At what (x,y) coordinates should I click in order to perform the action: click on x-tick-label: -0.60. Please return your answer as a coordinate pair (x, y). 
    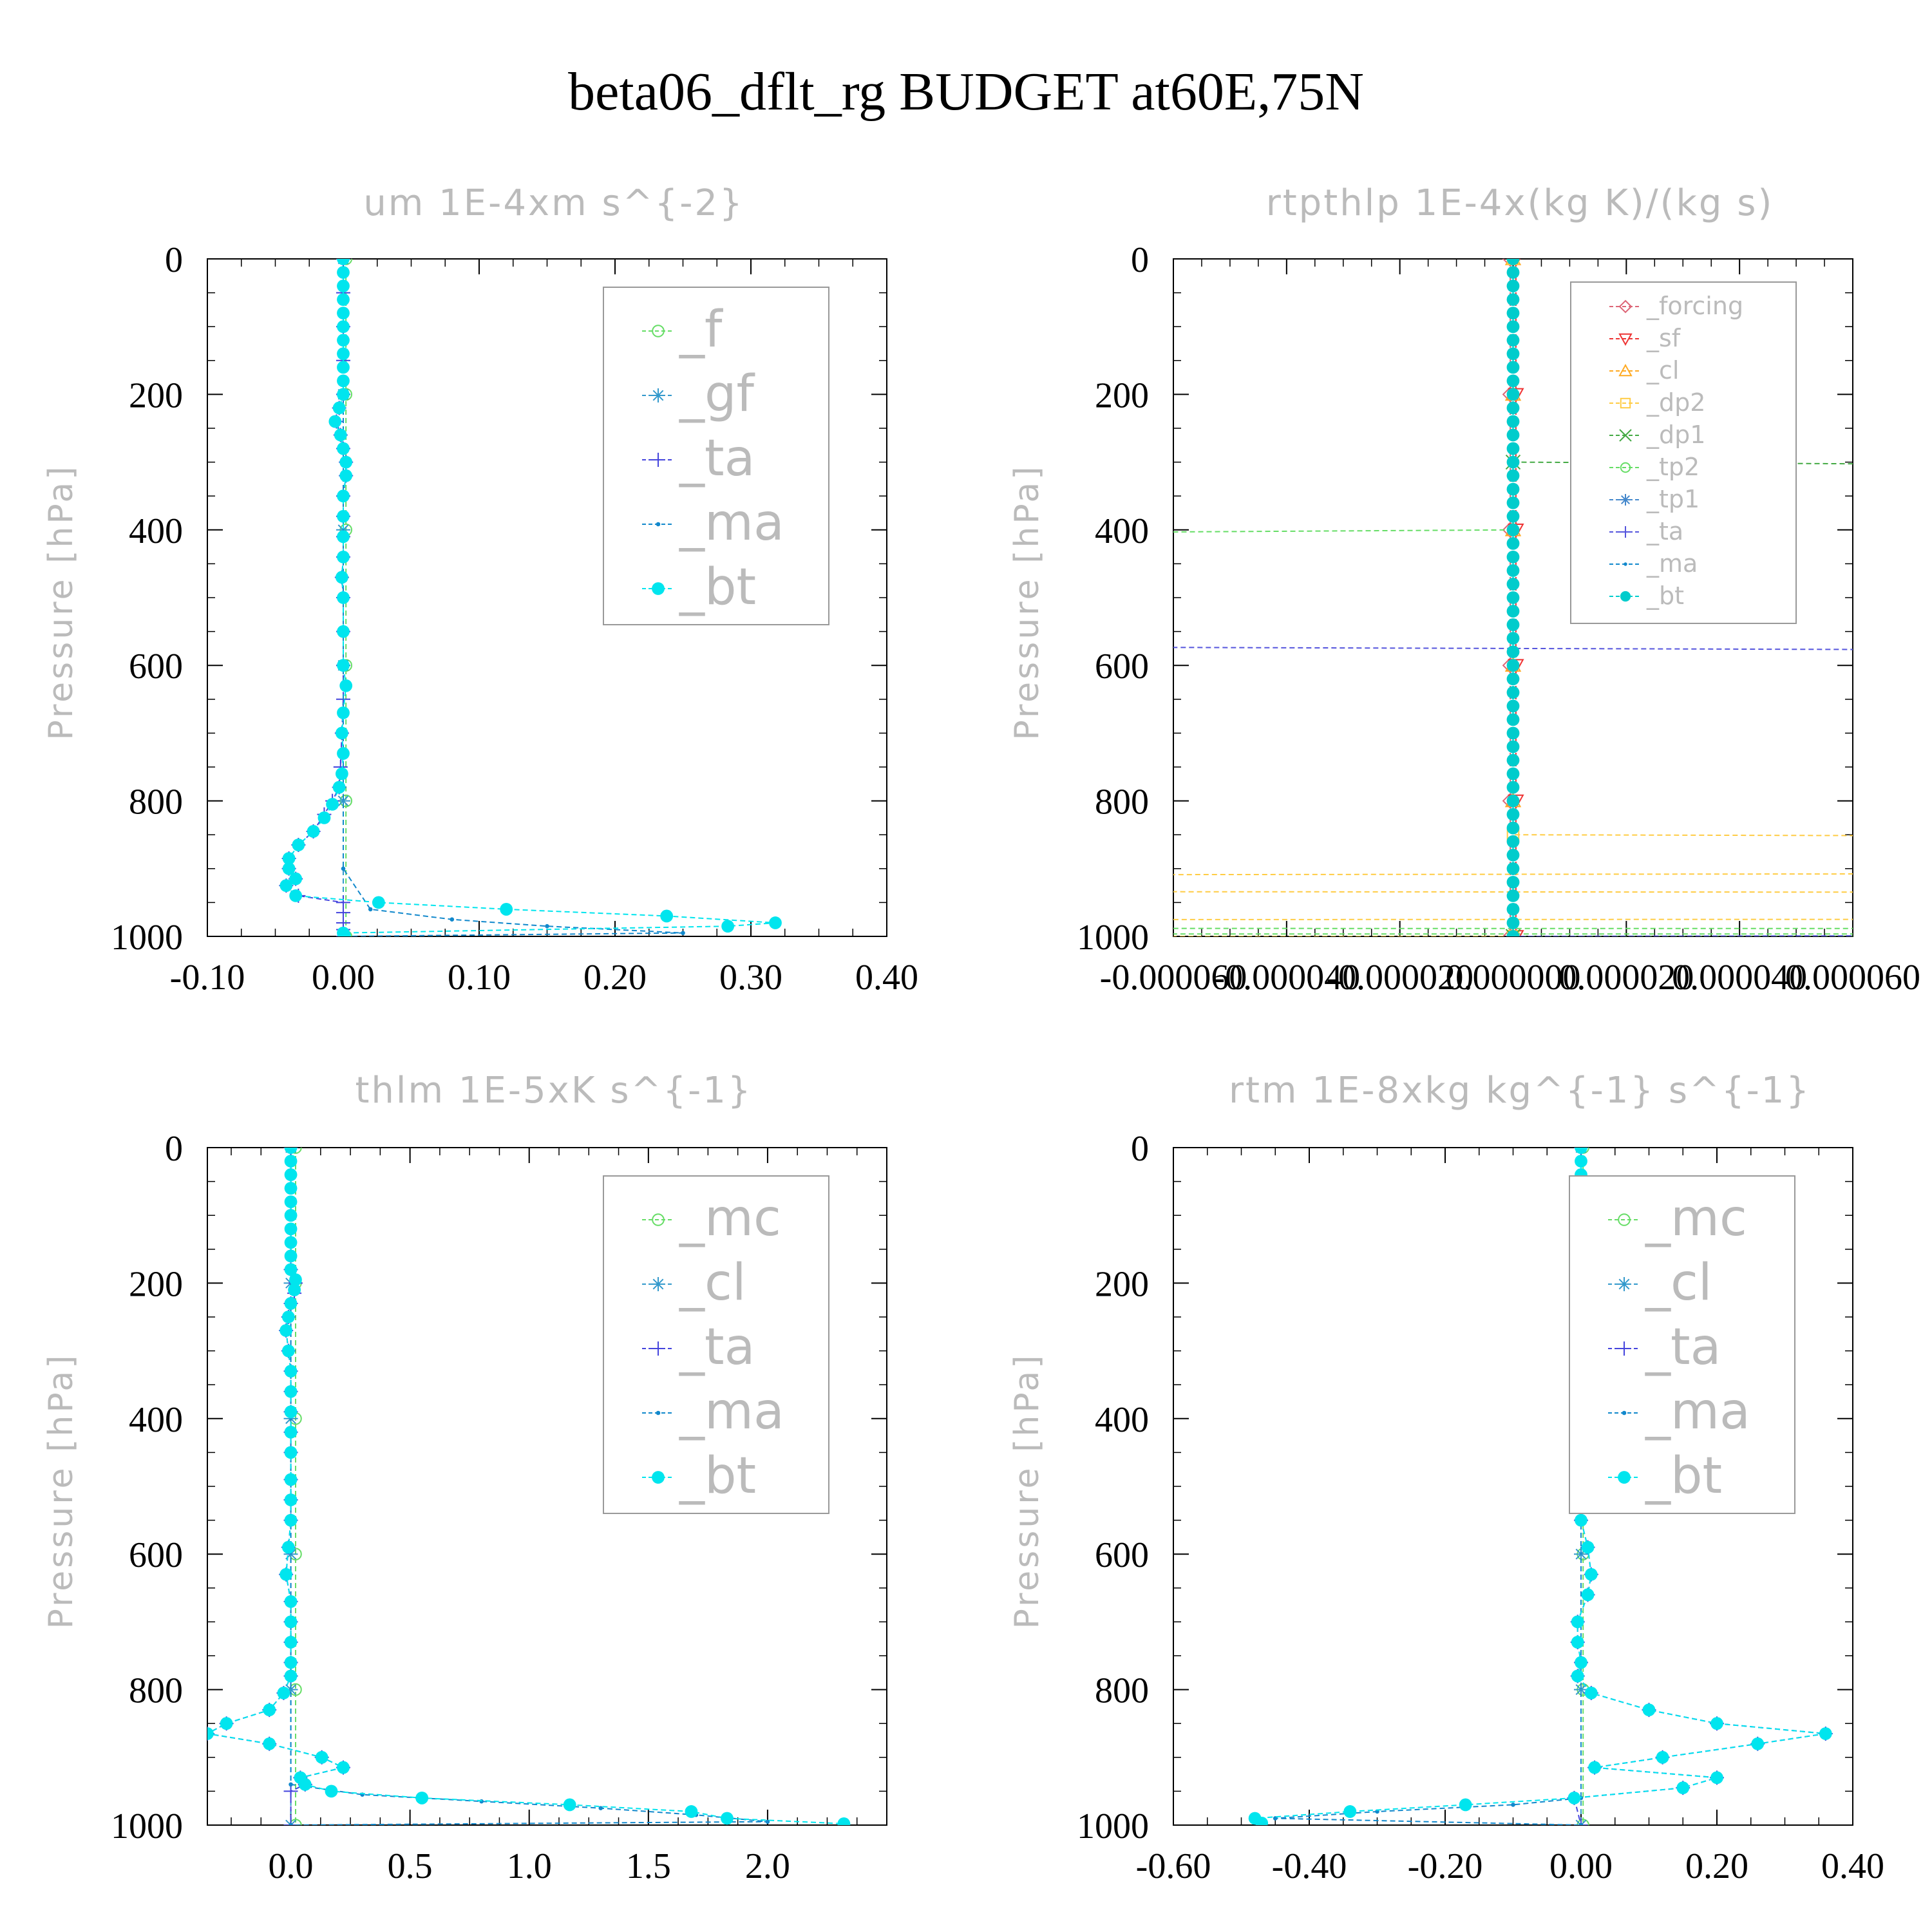
    Looking at the image, I should click on (1173, 1866).